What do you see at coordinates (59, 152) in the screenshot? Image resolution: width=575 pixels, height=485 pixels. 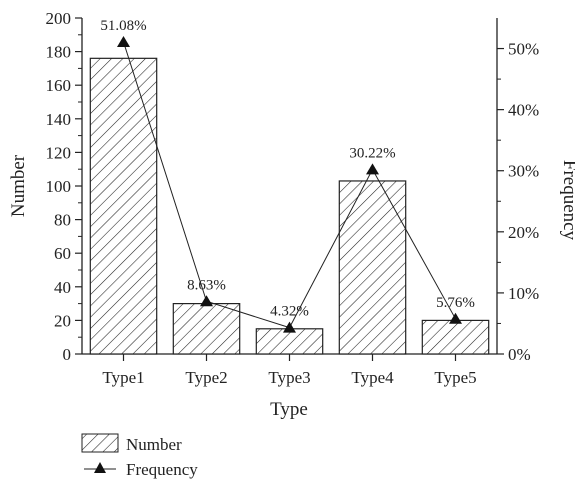 I see `left-tick-label: 120` at bounding box center [59, 152].